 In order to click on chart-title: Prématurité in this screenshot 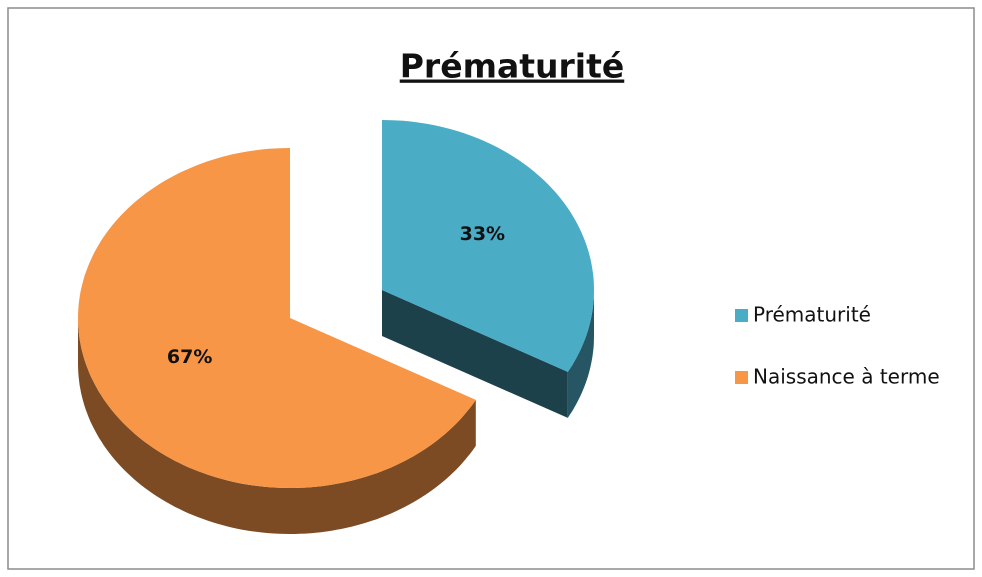, I will do `click(512, 66)`.